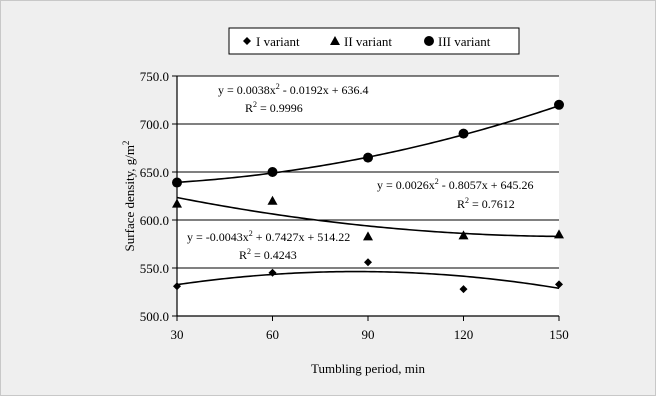 The height and width of the screenshot is (397, 656). What do you see at coordinates (278, 41) in the screenshot?
I see `legend-label-1: I variant` at bounding box center [278, 41].